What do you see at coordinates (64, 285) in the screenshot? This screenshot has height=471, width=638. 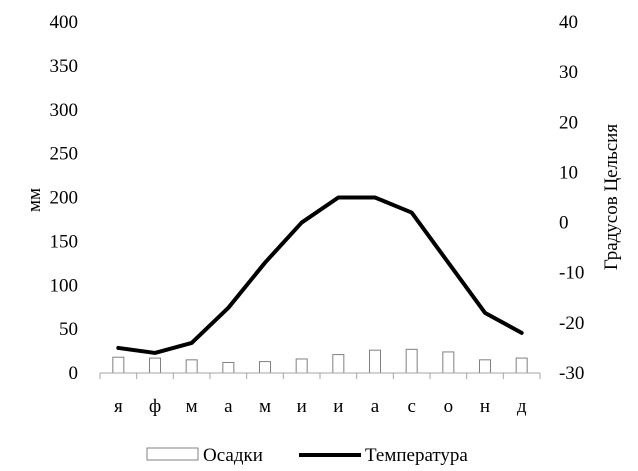 I see `left-tick-label: 100` at bounding box center [64, 285].